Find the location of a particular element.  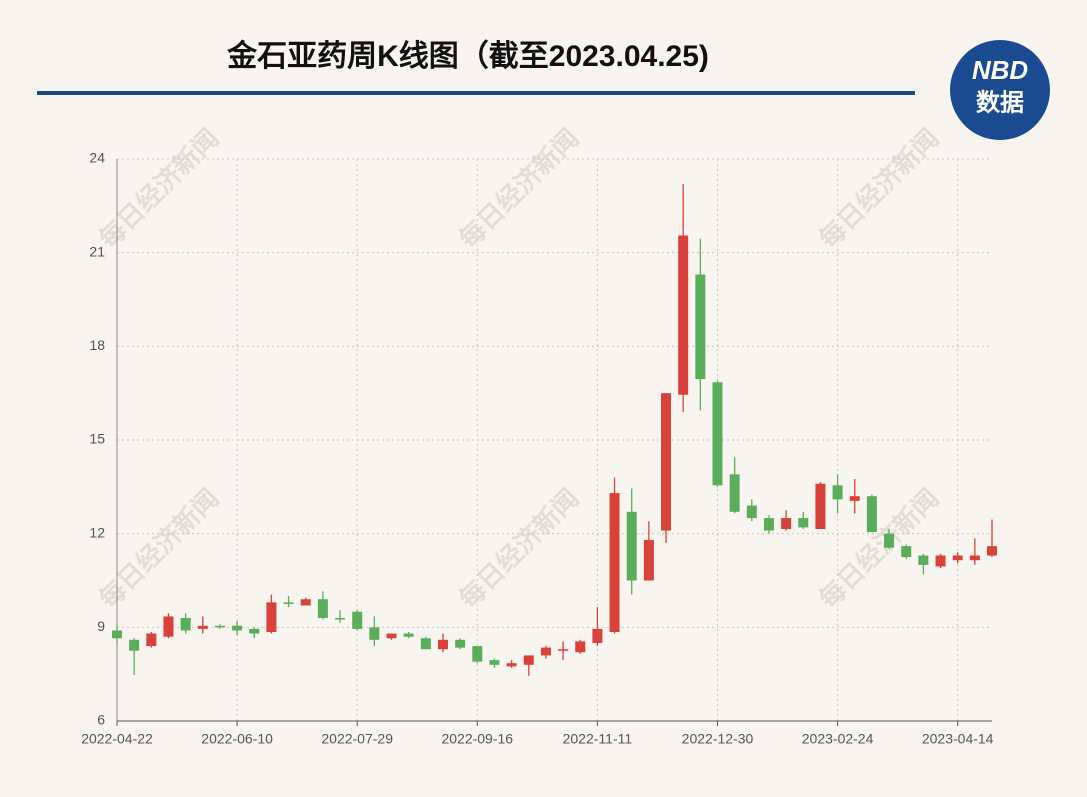

y-tick-label: 18 is located at coordinates (97, 345).